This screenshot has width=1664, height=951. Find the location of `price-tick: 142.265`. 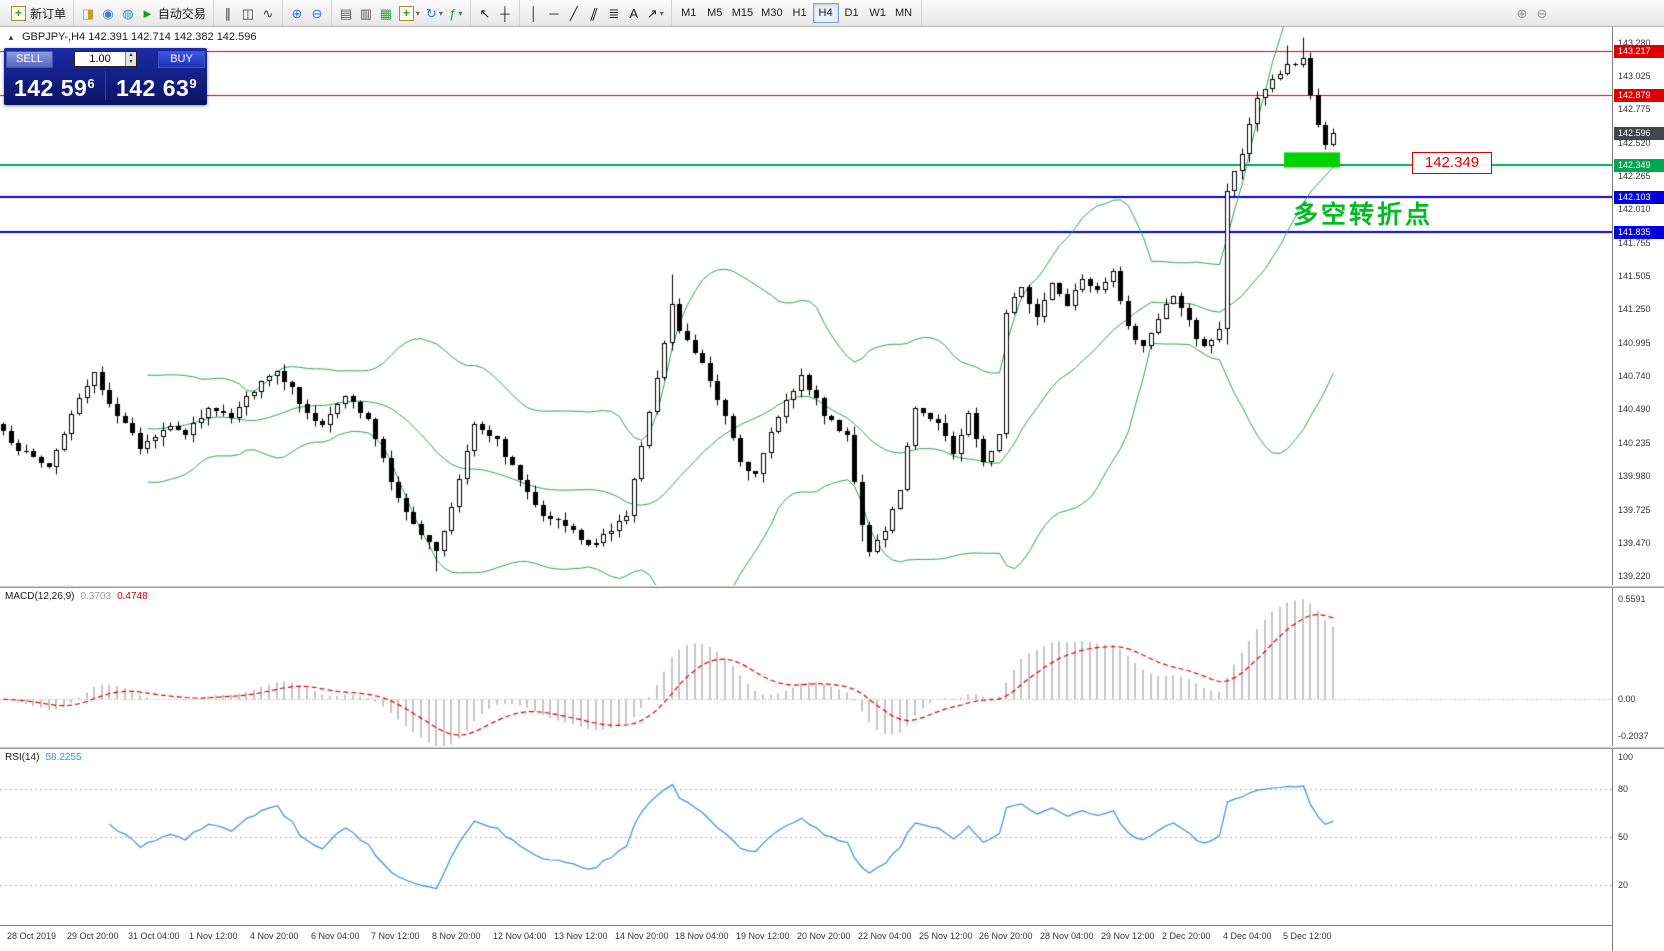

price-tick: 142.265 is located at coordinates (1634, 176).